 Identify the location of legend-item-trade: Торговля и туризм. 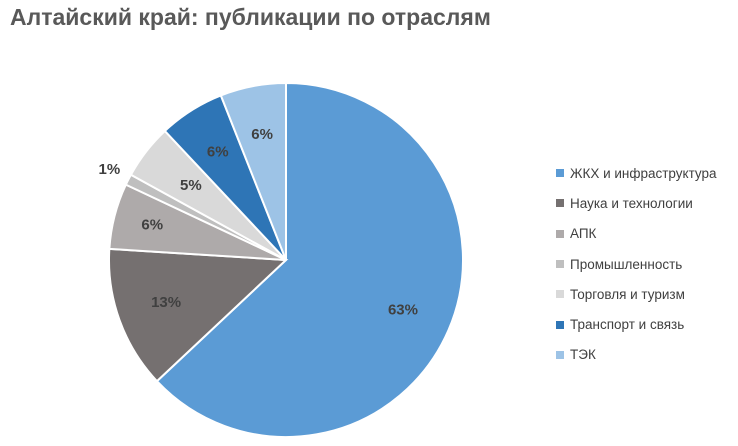
(636, 294).